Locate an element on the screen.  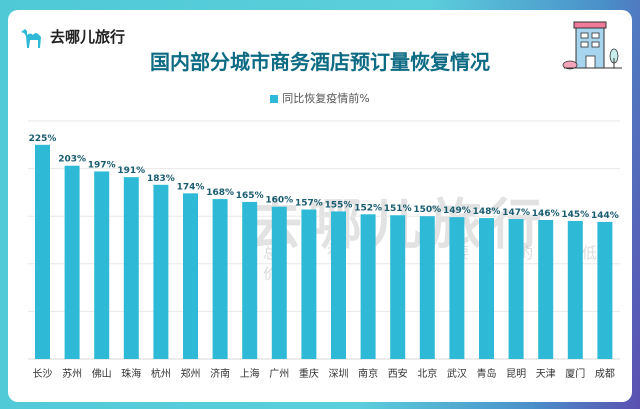
data-label: 147% is located at coordinates (516, 213).